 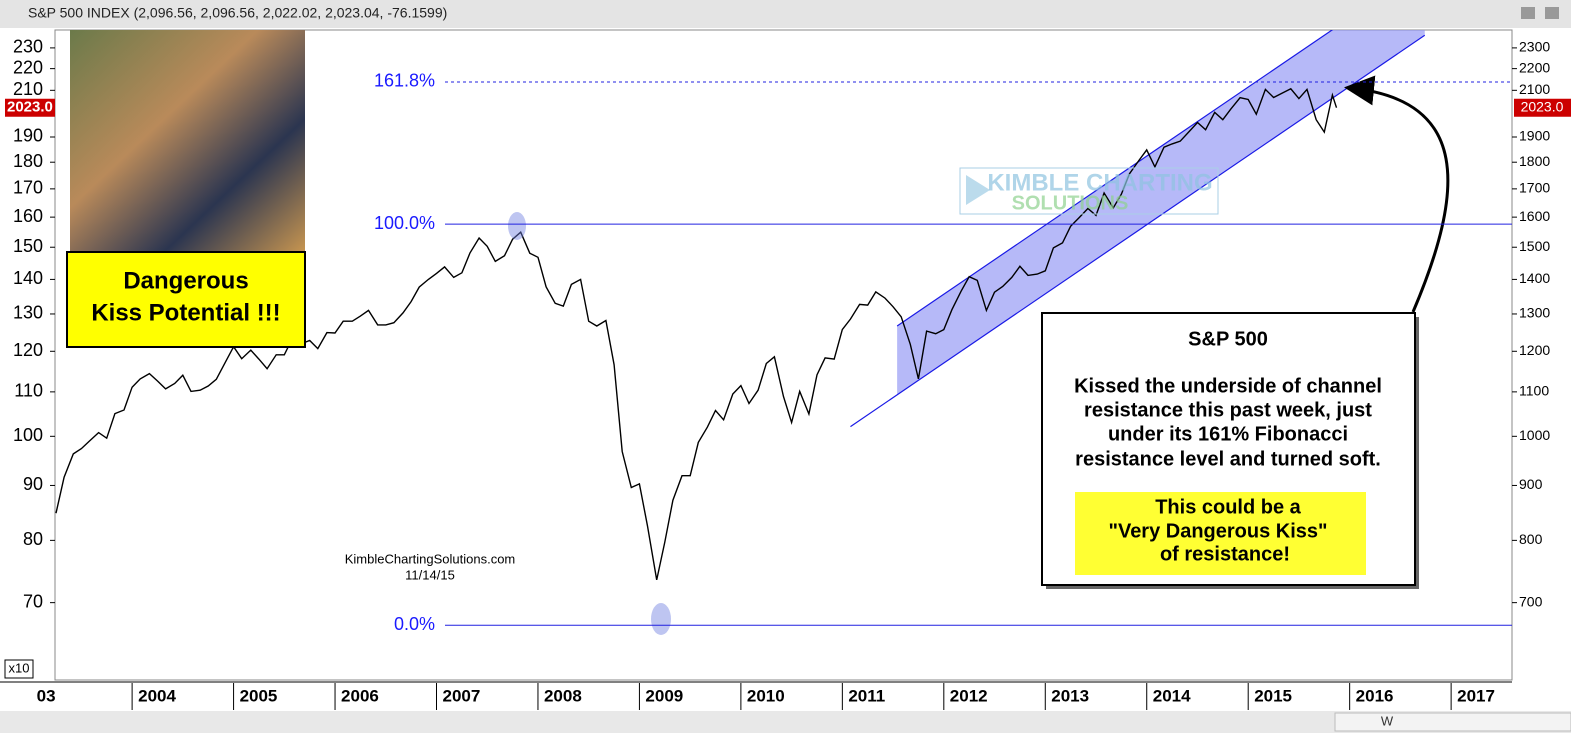 What do you see at coordinates (1534, 67) in the screenshot?
I see `y-tick-label: 2200` at bounding box center [1534, 67].